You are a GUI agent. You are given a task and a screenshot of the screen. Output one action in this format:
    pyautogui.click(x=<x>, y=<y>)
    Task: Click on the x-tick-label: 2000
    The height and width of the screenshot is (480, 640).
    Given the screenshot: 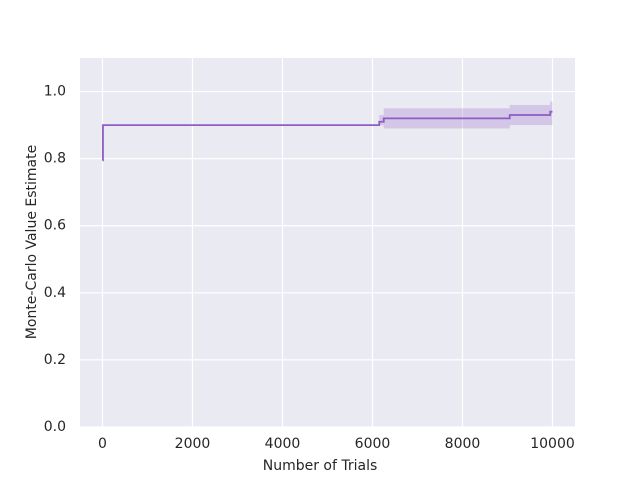 What is the action you would take?
    pyautogui.click(x=193, y=444)
    